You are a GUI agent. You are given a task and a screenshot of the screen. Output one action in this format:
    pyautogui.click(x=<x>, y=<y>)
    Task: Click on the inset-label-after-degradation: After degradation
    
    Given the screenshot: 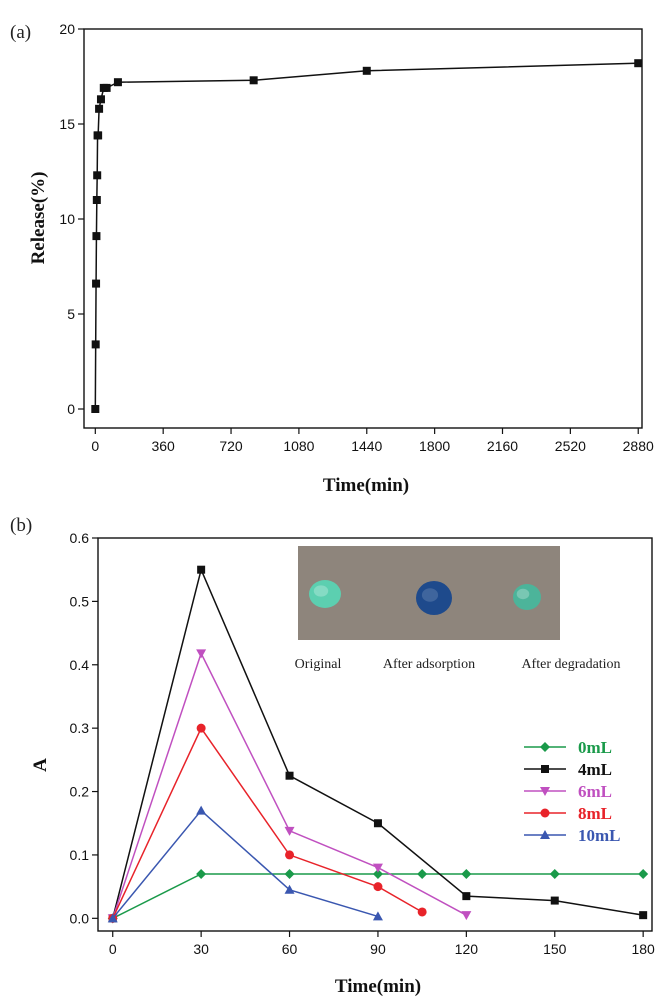 What is the action you would take?
    pyautogui.click(x=570, y=664)
    